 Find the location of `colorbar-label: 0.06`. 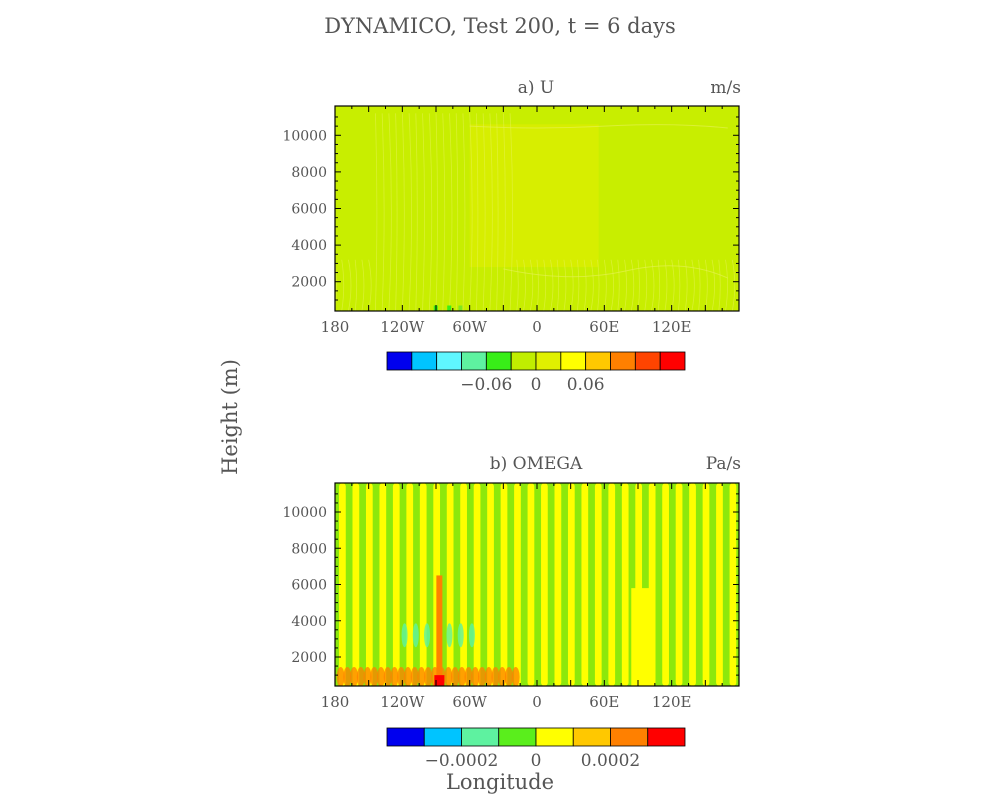

colorbar-label: 0.06 is located at coordinates (586, 385).